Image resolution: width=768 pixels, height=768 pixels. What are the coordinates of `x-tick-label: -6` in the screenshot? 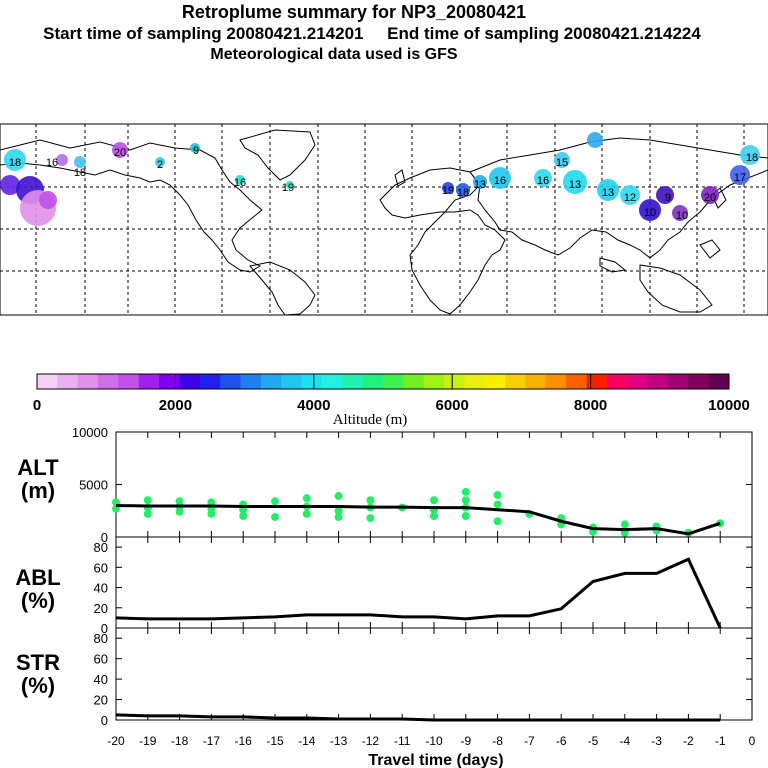 It's located at (561, 741).